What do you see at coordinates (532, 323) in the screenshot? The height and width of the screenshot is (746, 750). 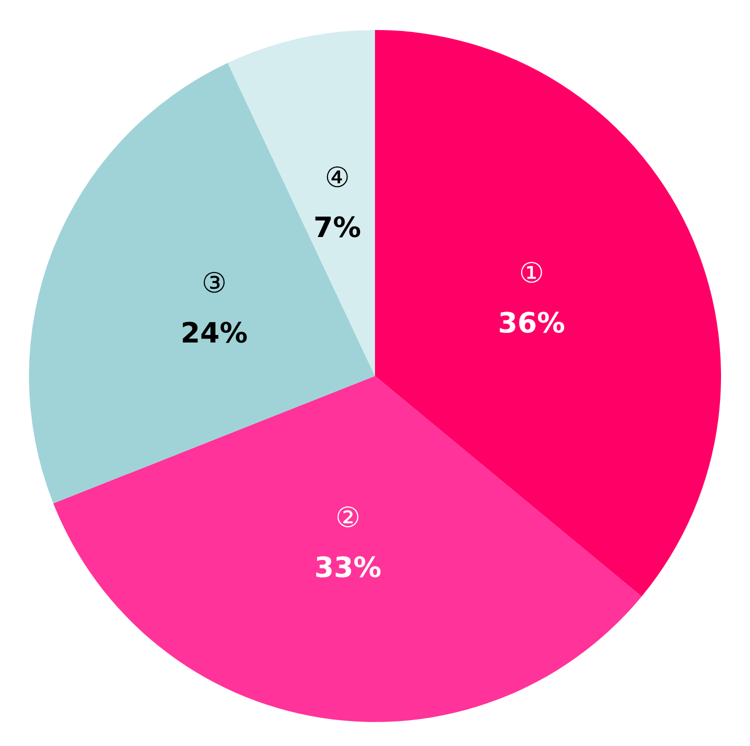 I see `data-label: 36%` at bounding box center [532, 323].